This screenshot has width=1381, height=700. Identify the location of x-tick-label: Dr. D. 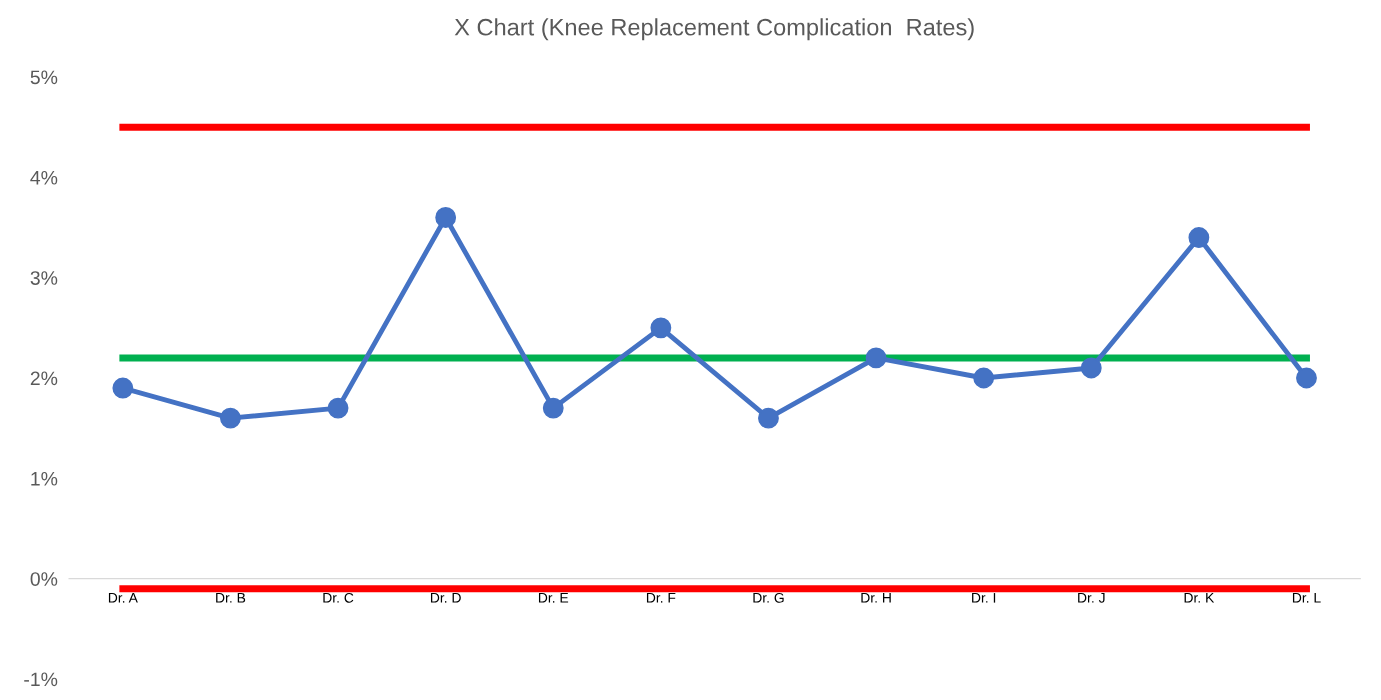
(445, 598).